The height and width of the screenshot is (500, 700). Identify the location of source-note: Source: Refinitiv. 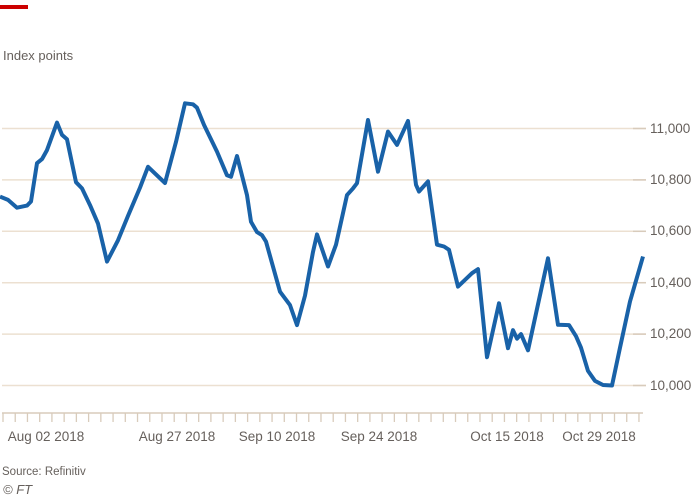
(44, 472).